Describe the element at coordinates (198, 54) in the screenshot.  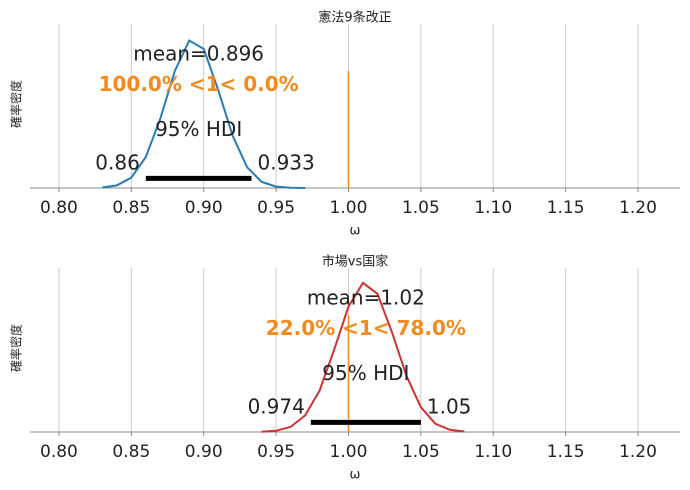
I see `mean-label: mean=0.896` at that location.